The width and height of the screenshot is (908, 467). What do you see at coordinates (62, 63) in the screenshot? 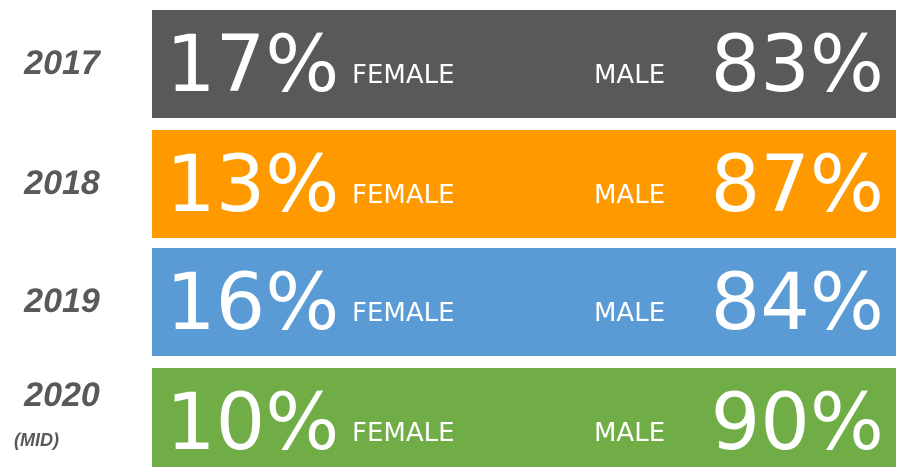
I see `year-label: 2017` at bounding box center [62, 63].